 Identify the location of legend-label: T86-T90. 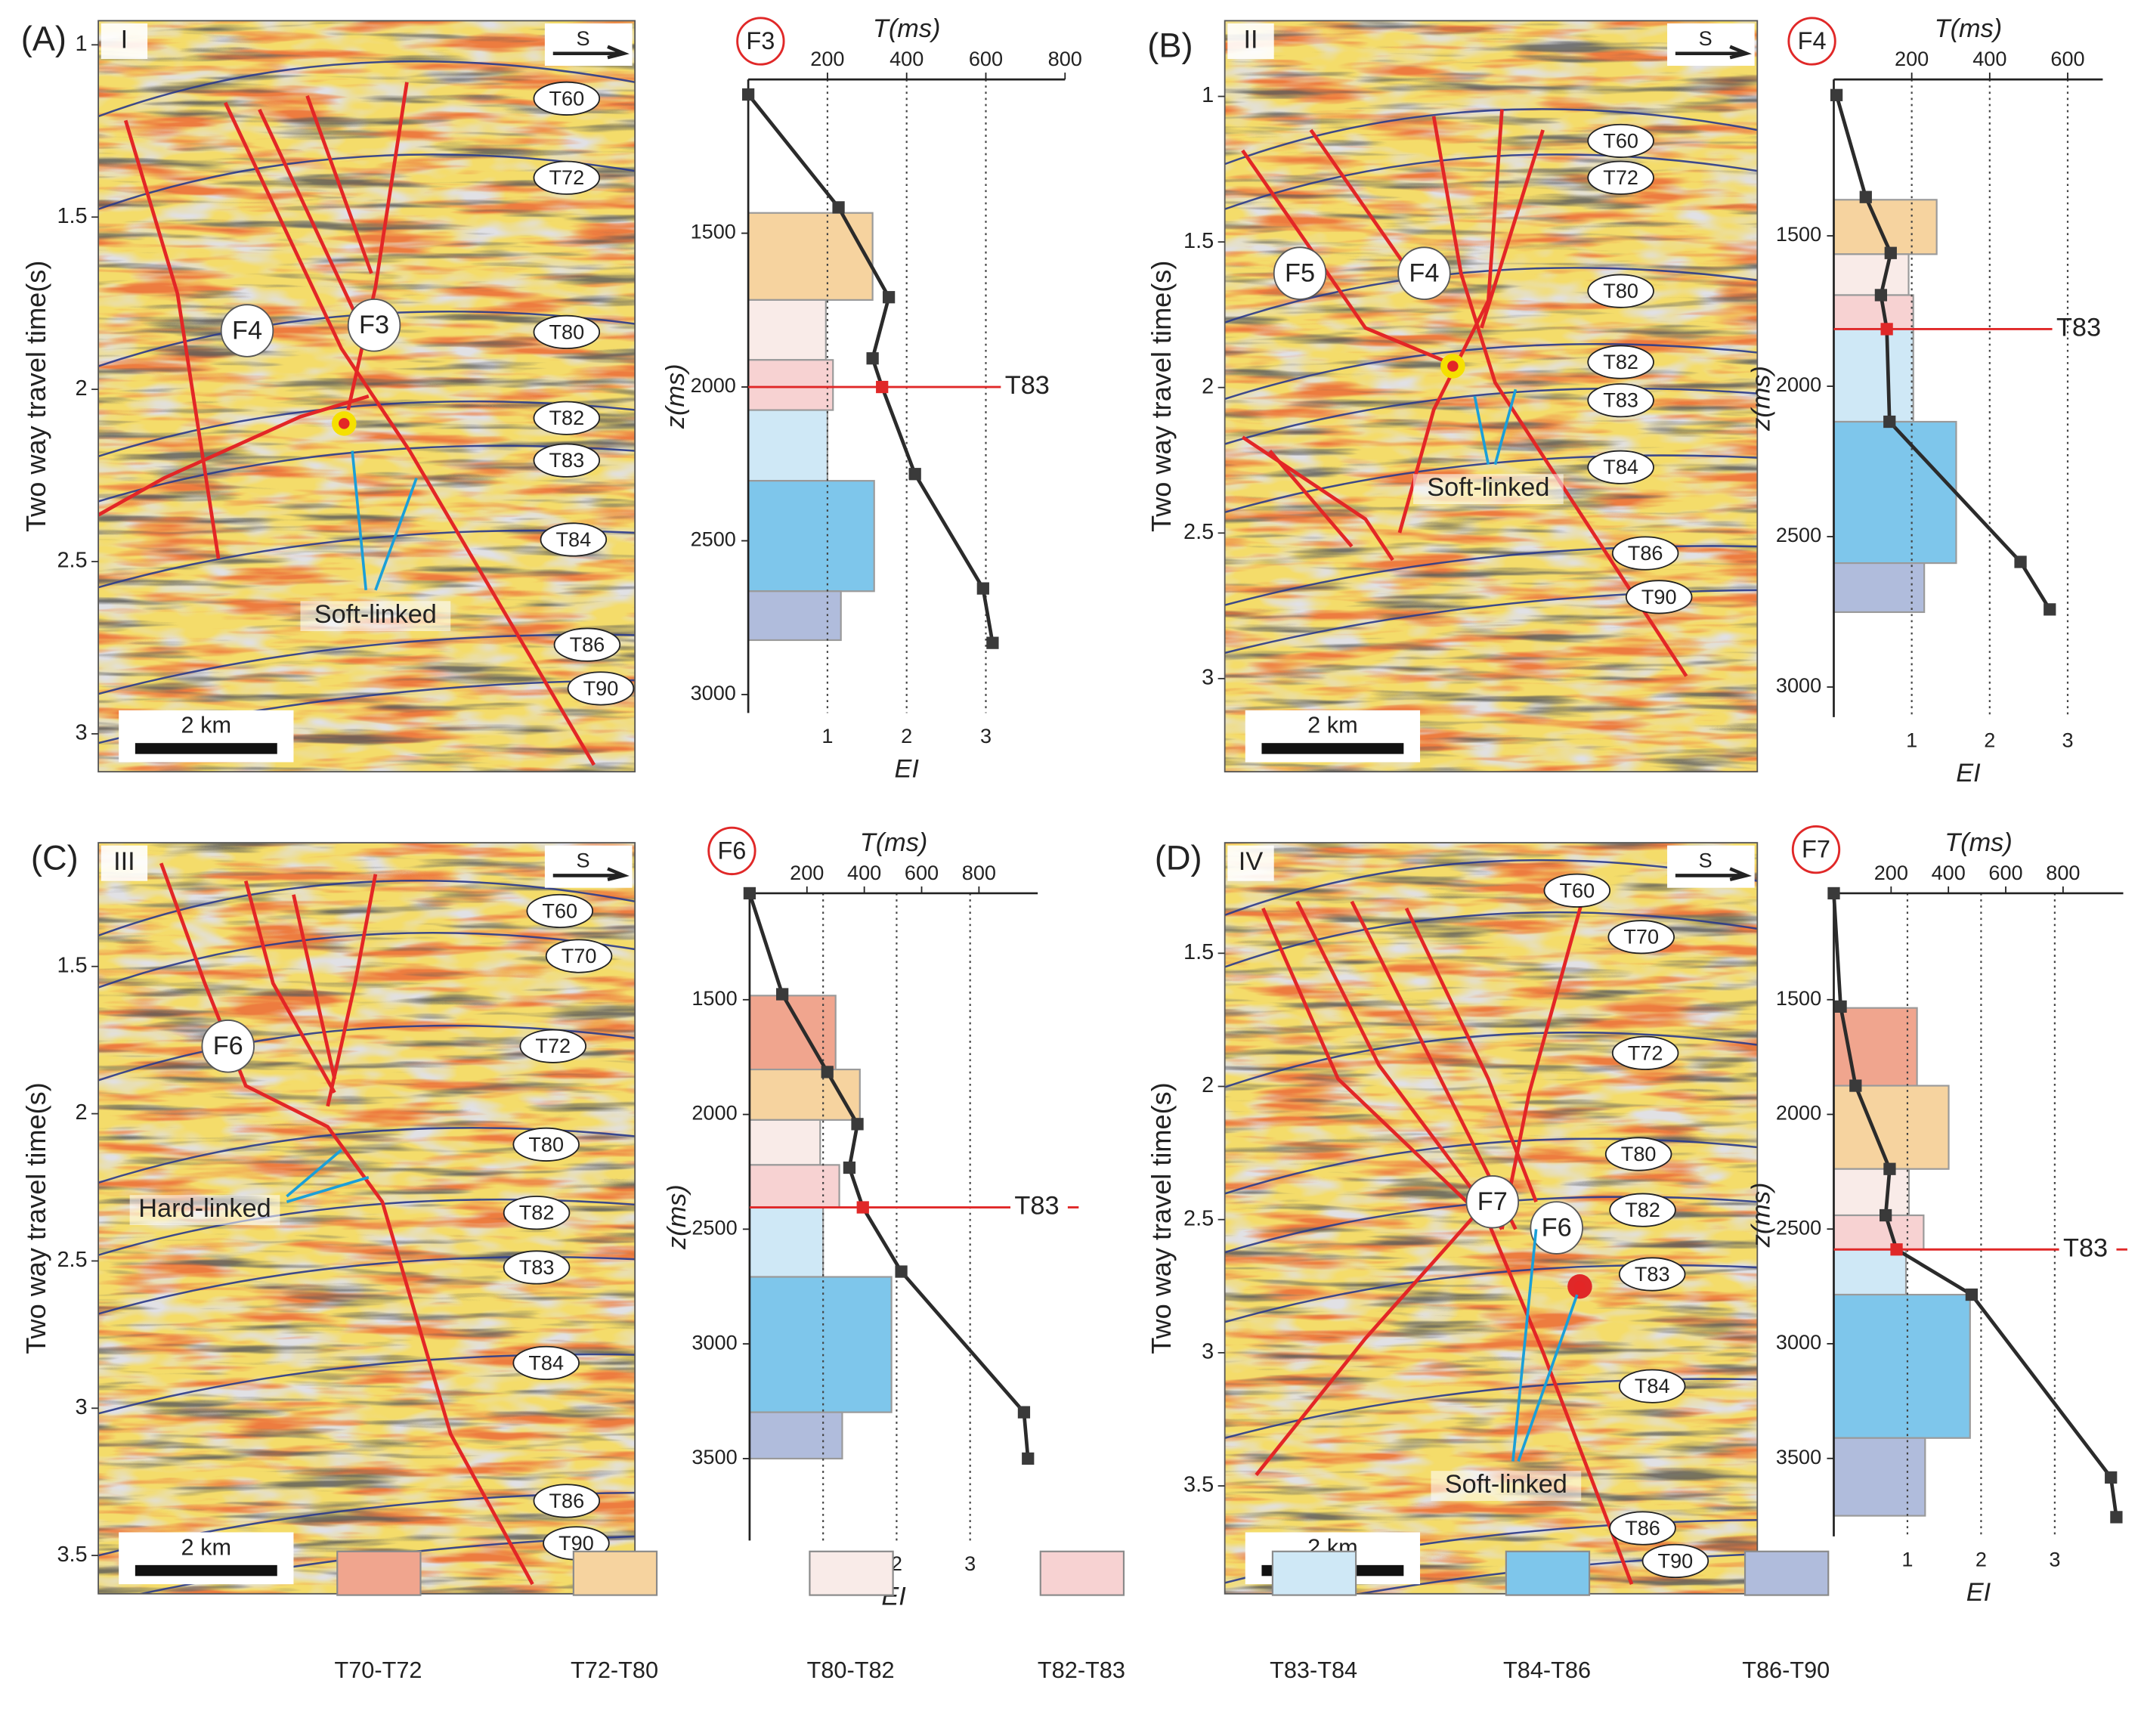
(1786, 1670).